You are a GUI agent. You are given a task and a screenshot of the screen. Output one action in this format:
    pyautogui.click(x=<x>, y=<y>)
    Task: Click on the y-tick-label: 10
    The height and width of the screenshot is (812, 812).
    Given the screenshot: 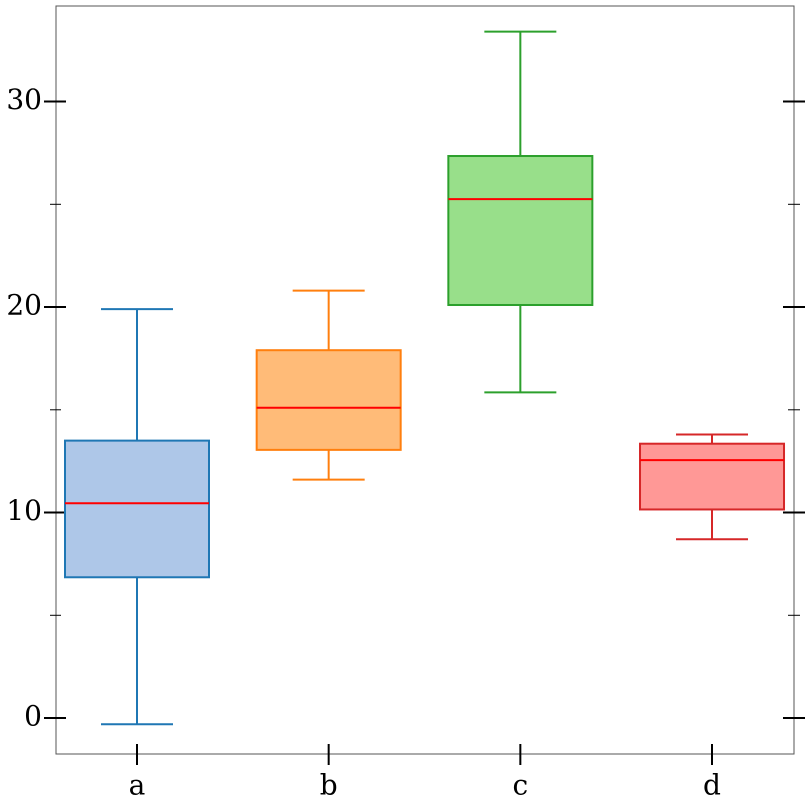 What is the action you would take?
    pyautogui.click(x=24, y=510)
    